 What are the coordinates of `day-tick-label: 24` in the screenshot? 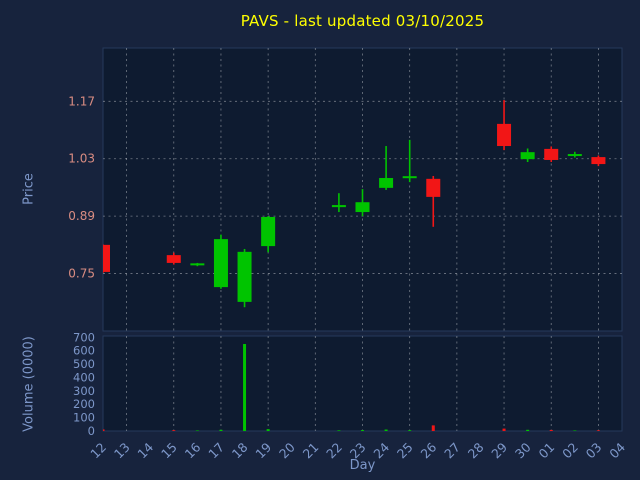 It's located at (381, 450).